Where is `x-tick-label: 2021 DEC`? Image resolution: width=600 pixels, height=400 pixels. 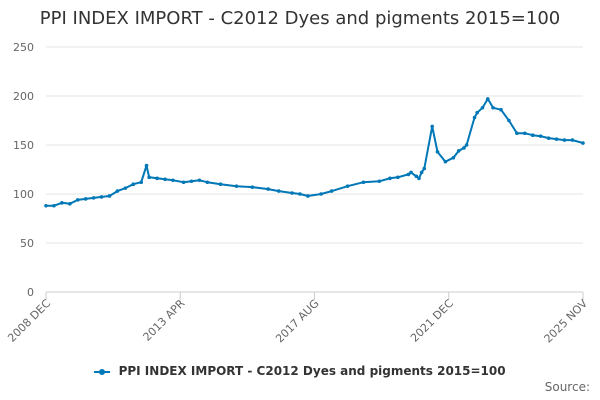 x-tick-label: 2021 DEC is located at coordinates (432, 321).